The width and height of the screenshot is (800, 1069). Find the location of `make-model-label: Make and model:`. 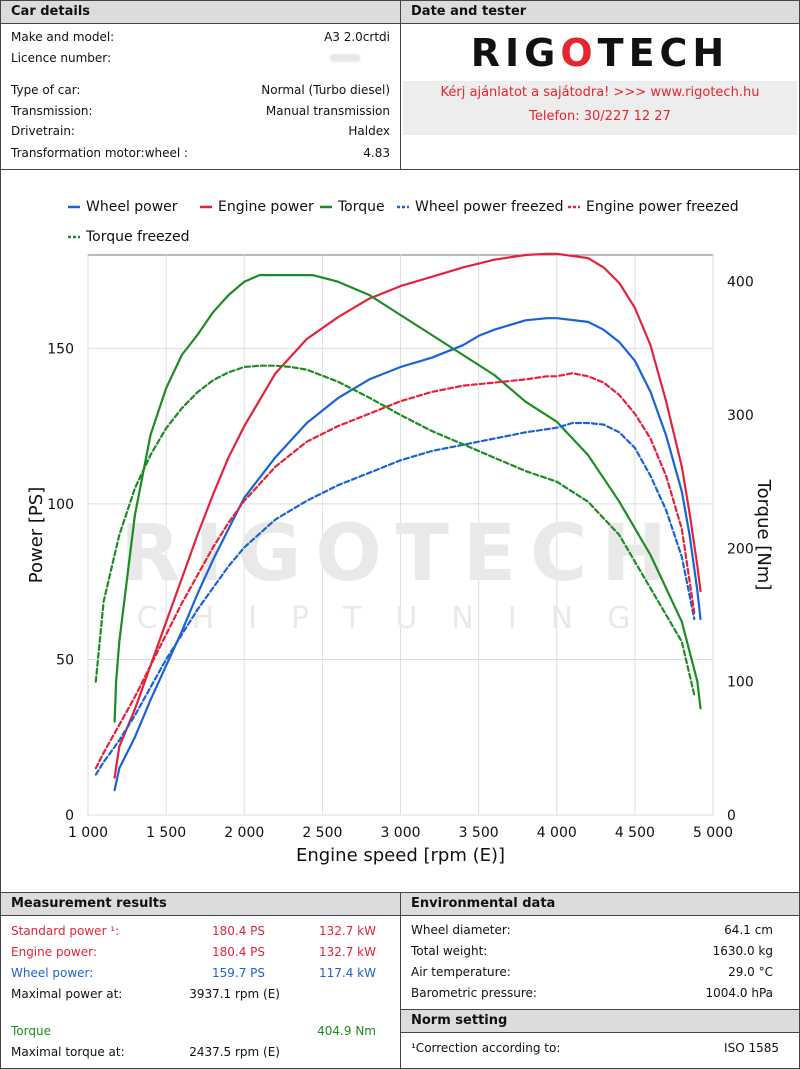

make-model-label: Make and model: is located at coordinates (63, 37).